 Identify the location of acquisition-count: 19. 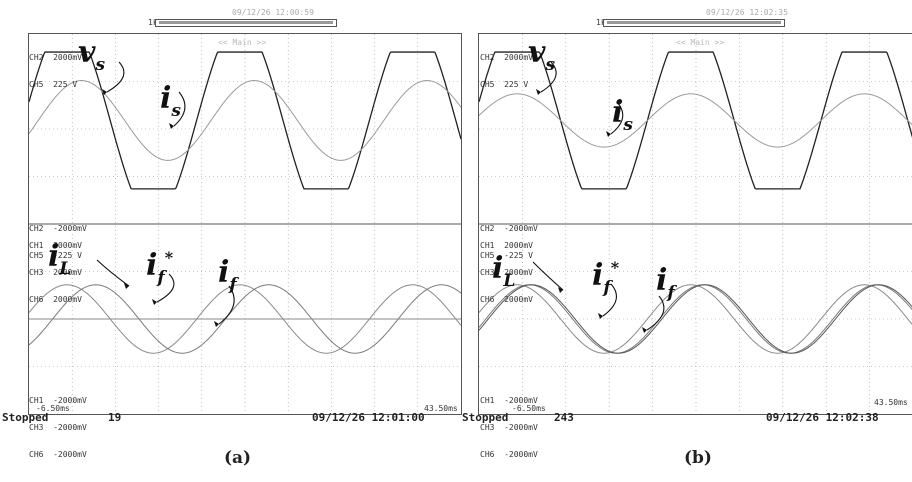
(115, 417).